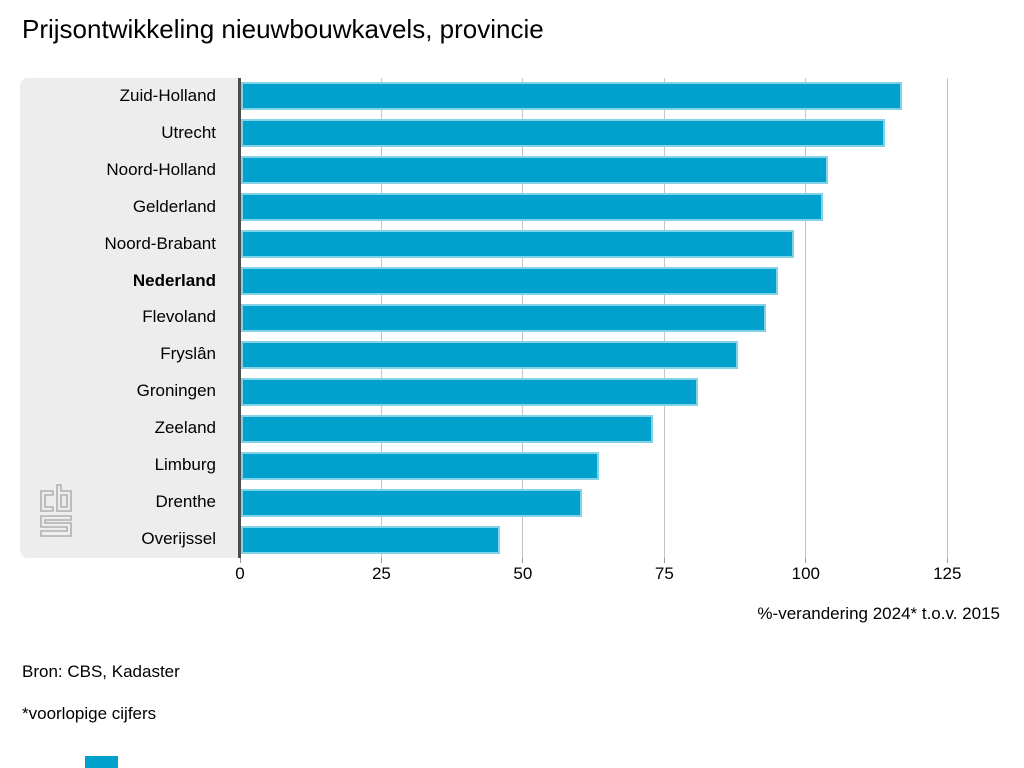 The height and width of the screenshot is (768, 1024). Describe the element at coordinates (185, 428) in the screenshot. I see `category-label: Zeeland` at that location.